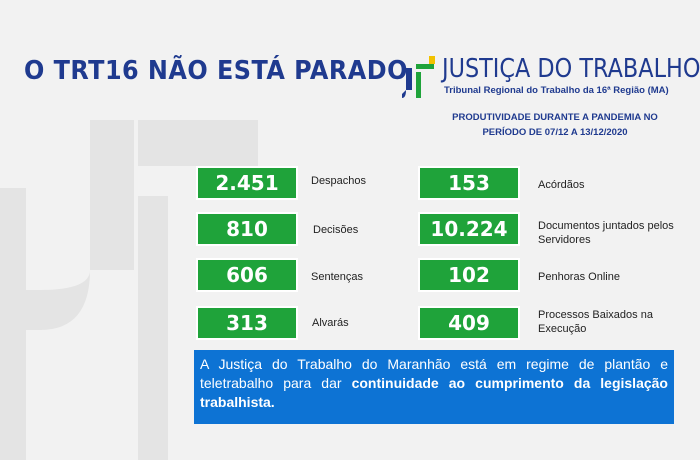 The width and height of the screenshot is (700, 460). I want to click on stat-despachos-label: Despachos, so click(339, 181).